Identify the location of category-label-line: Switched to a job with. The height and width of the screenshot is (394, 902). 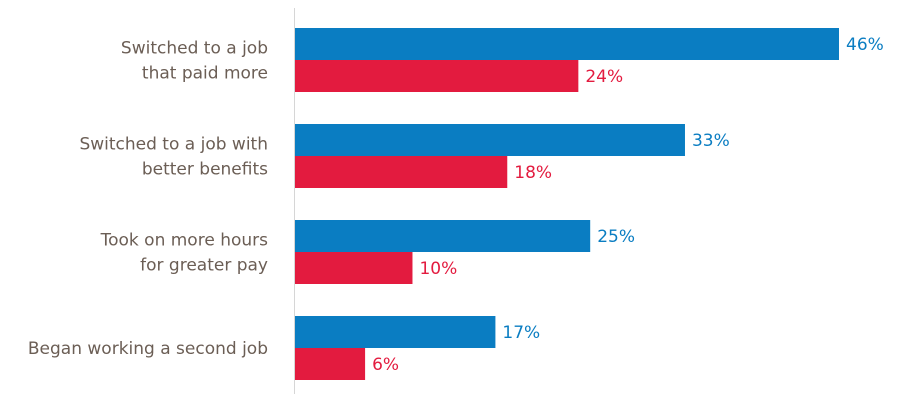
(173, 145).